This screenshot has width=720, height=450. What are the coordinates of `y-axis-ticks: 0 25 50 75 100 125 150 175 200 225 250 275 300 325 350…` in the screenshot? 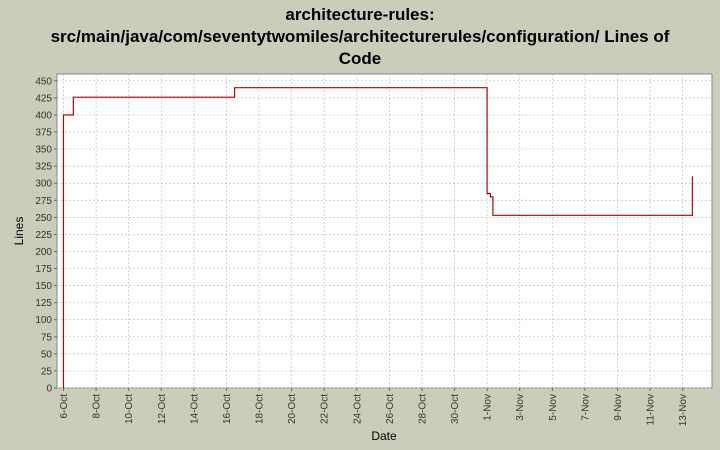 It's located at (46, 235).